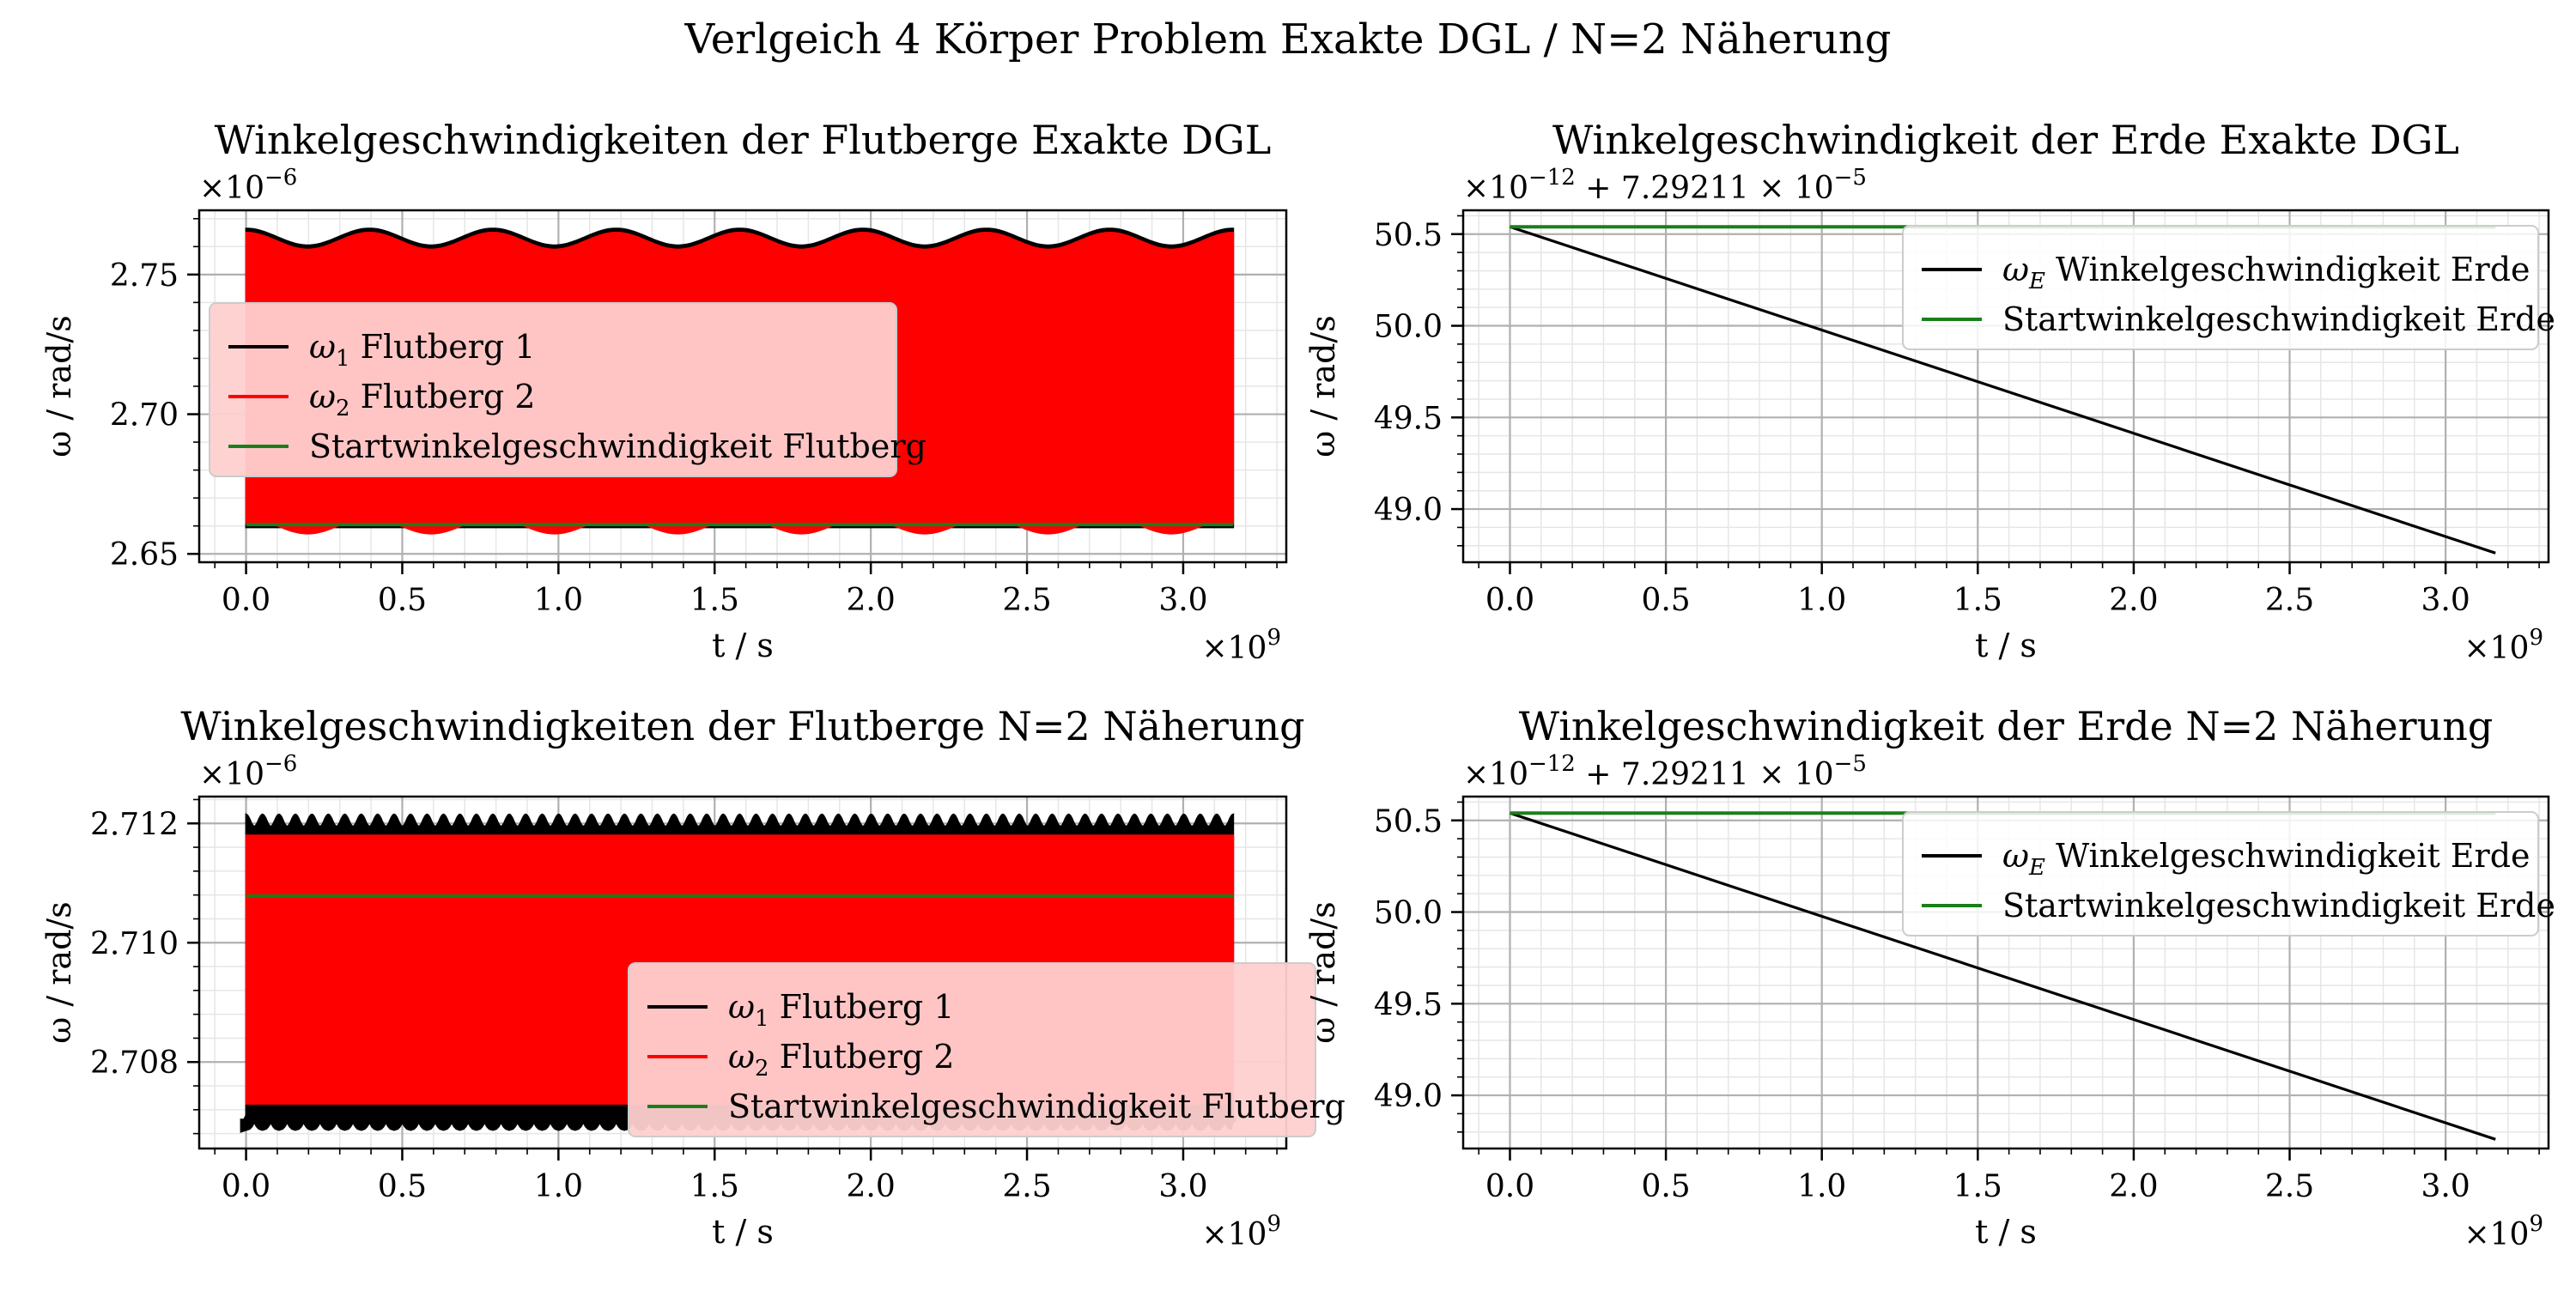 Image resolution: width=2576 pixels, height=1291 pixels. I want to click on y-tick-label: 2.708, so click(134, 1064).